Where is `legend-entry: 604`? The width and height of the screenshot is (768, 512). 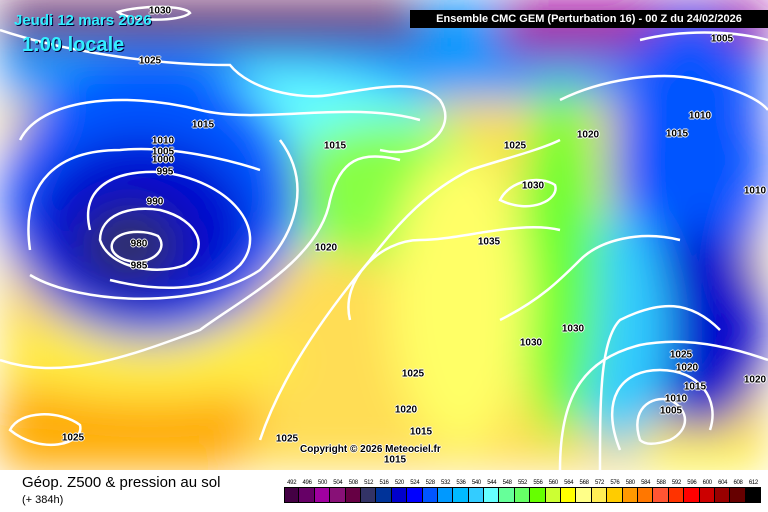
legend-entry: 604 is located at coordinates (722, 491).